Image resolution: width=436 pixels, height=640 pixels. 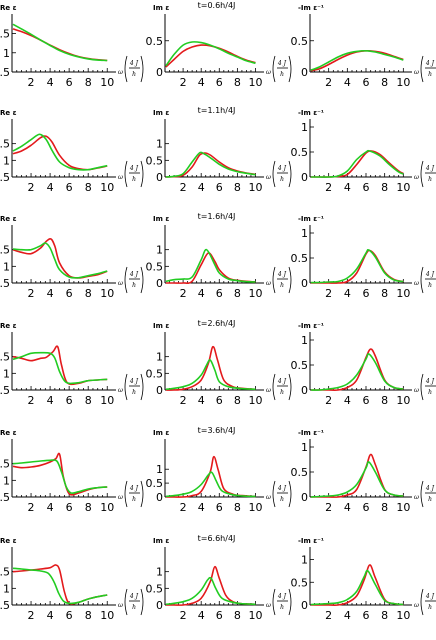 What do you see at coordinates (219, 150) in the screenshot?
I see `panel-r1-c1: Im ε t=1.1h/4J 2 4 6 8 10 0 0.5 1 ω 4 J h` at bounding box center [219, 150].